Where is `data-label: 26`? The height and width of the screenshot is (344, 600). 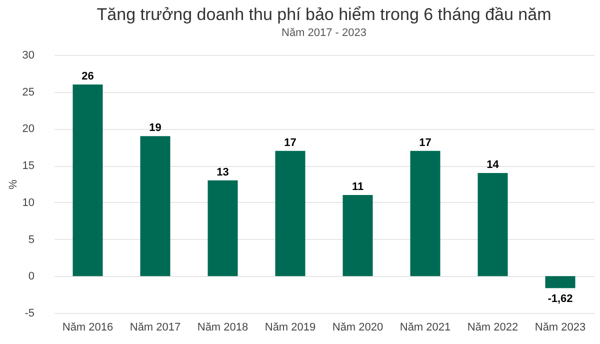
data-label: 26 is located at coordinates (88, 76).